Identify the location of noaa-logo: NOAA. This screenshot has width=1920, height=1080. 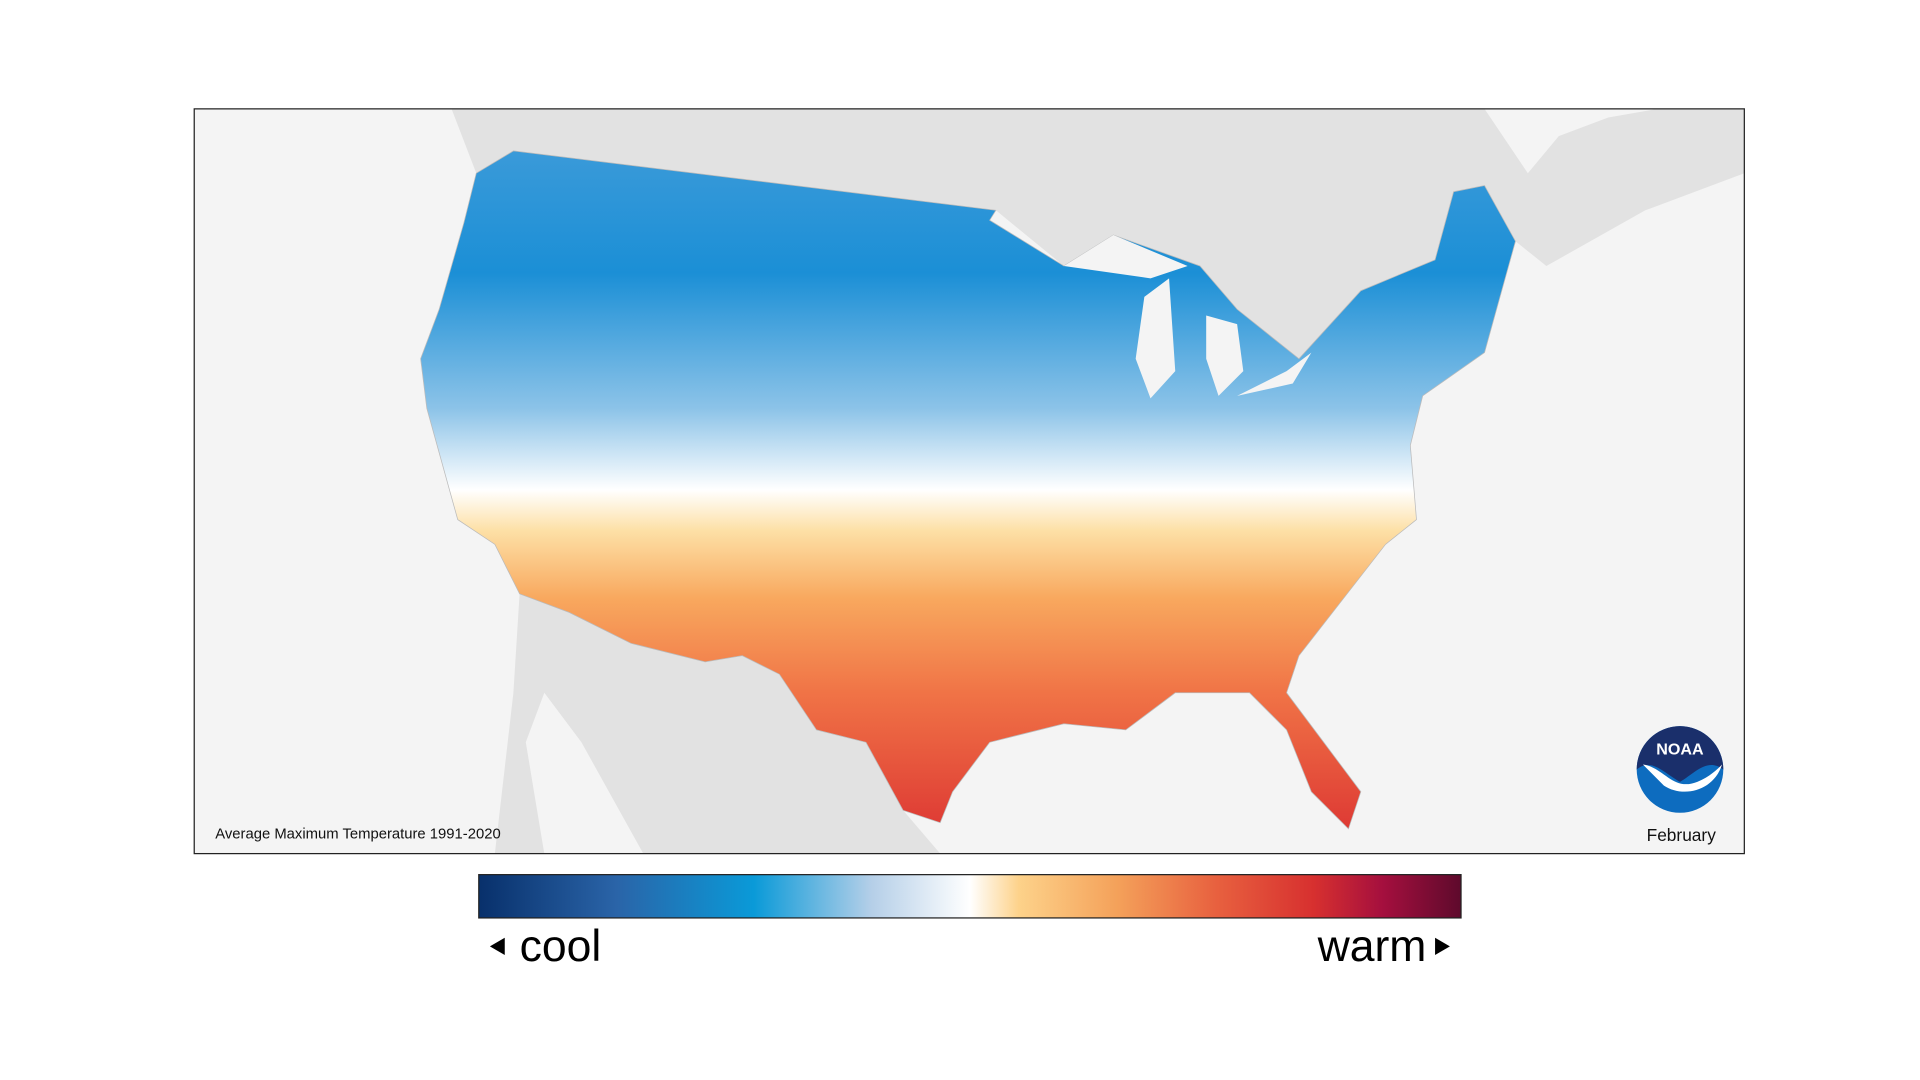
(1680, 769).